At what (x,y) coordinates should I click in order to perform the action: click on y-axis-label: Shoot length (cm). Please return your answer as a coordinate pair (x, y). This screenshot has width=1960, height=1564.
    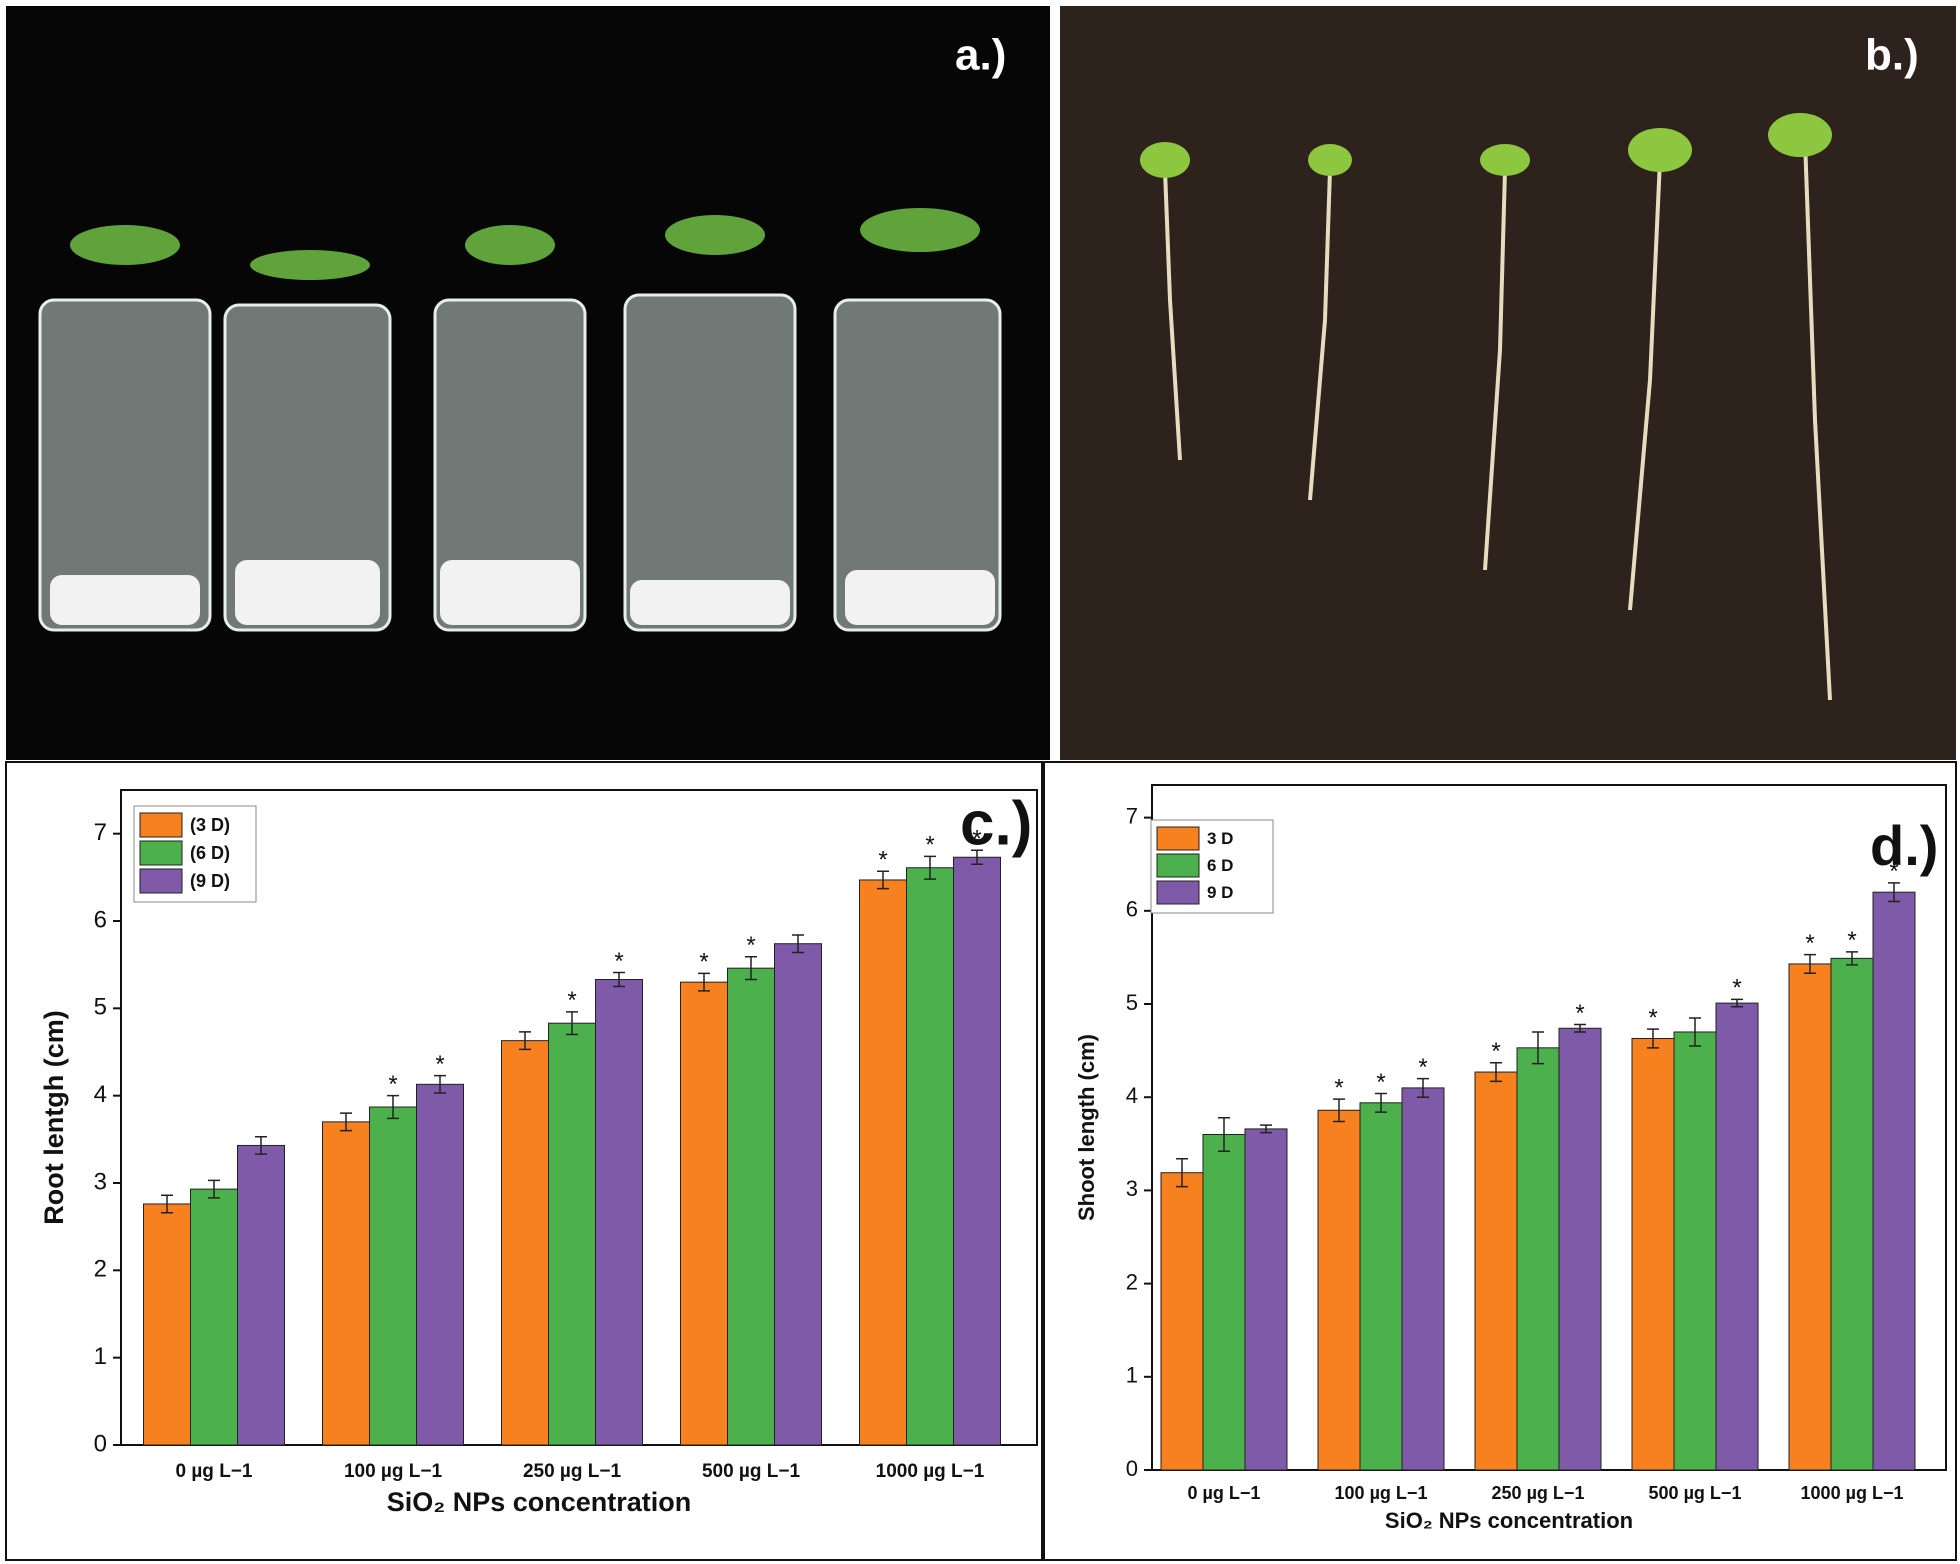
    Looking at the image, I should click on (1086, 1127).